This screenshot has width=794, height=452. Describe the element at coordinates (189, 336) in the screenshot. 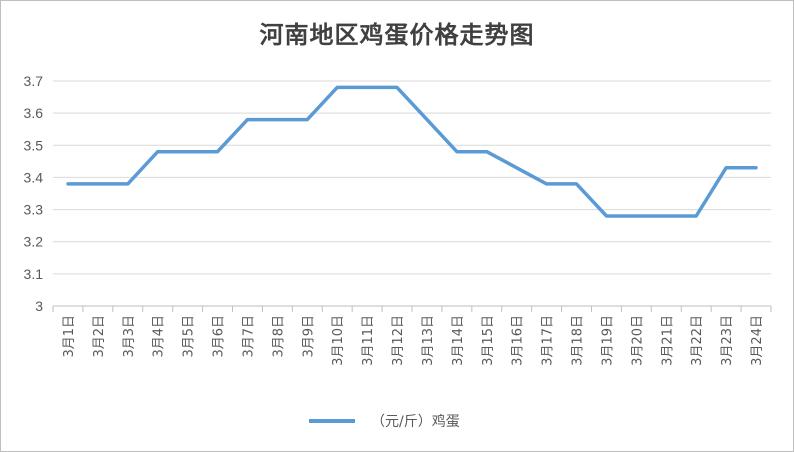

I see `x-tick-label: 3月5日` at that location.